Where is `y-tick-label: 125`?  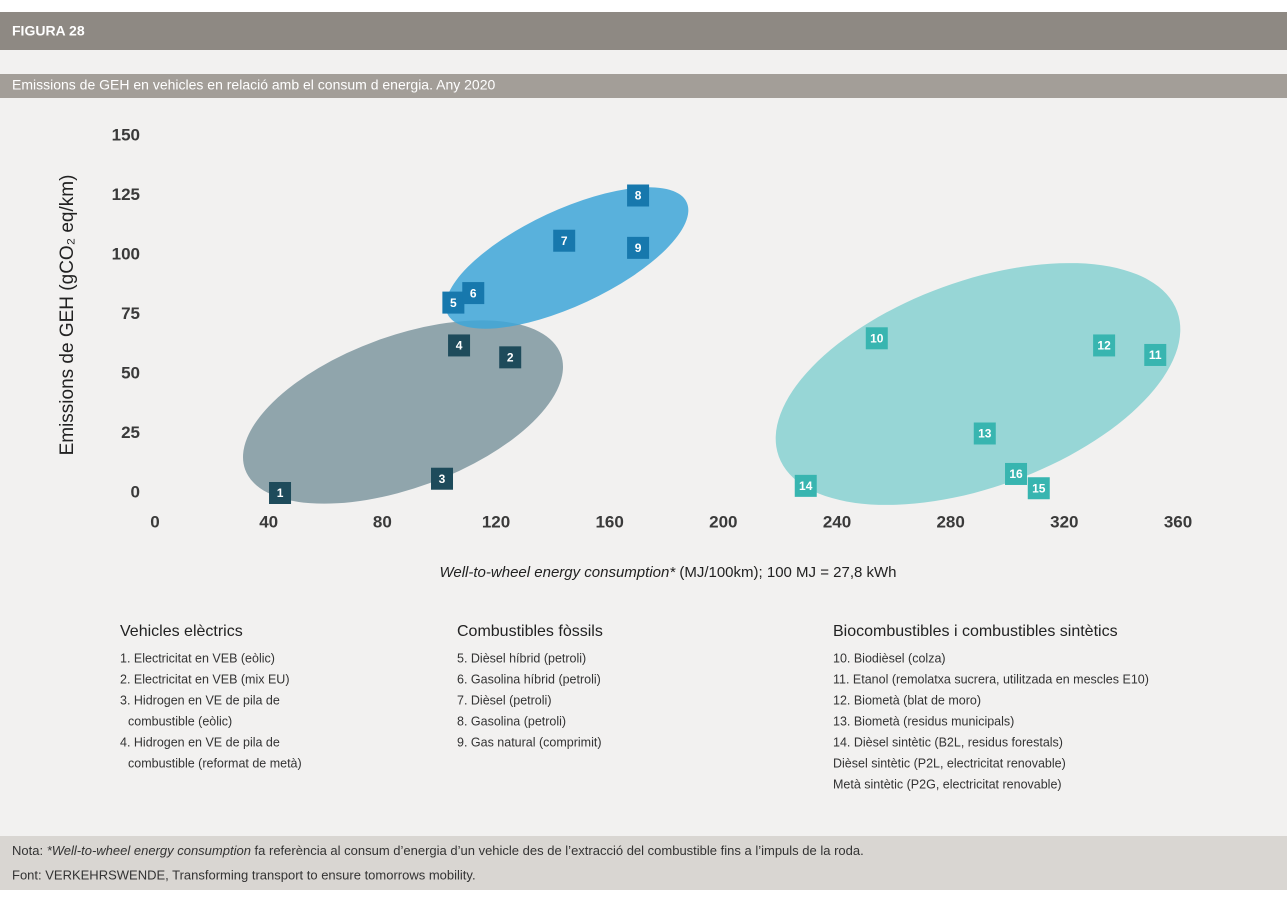
y-tick-label: 125 is located at coordinates (126, 194).